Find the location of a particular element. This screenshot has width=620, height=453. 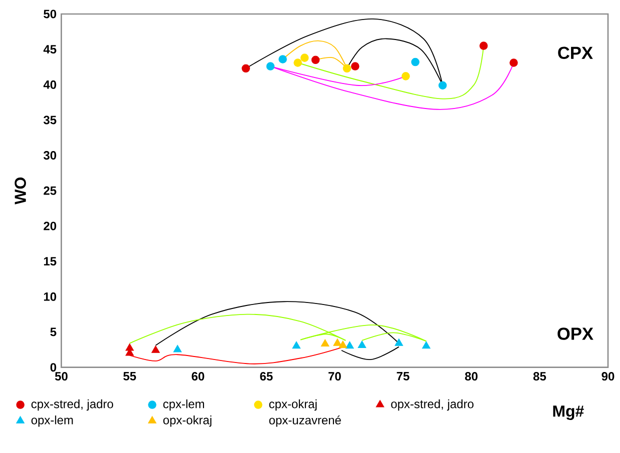

annotation: CPX is located at coordinates (575, 53).